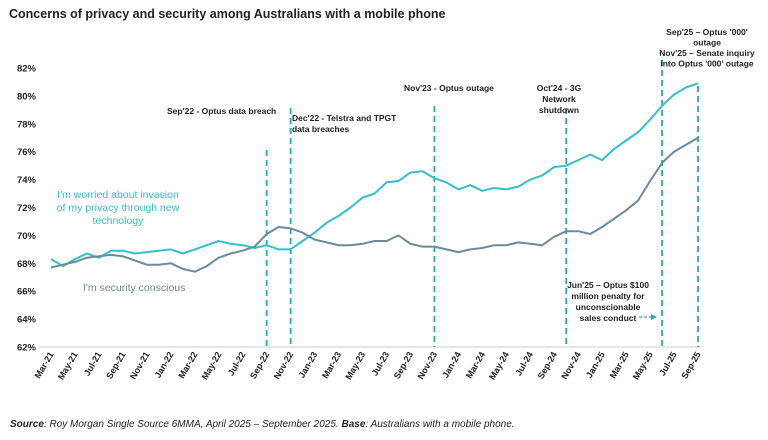 The image size is (768, 440). I want to click on event-label: Oct'24 - 3G, so click(559, 88).